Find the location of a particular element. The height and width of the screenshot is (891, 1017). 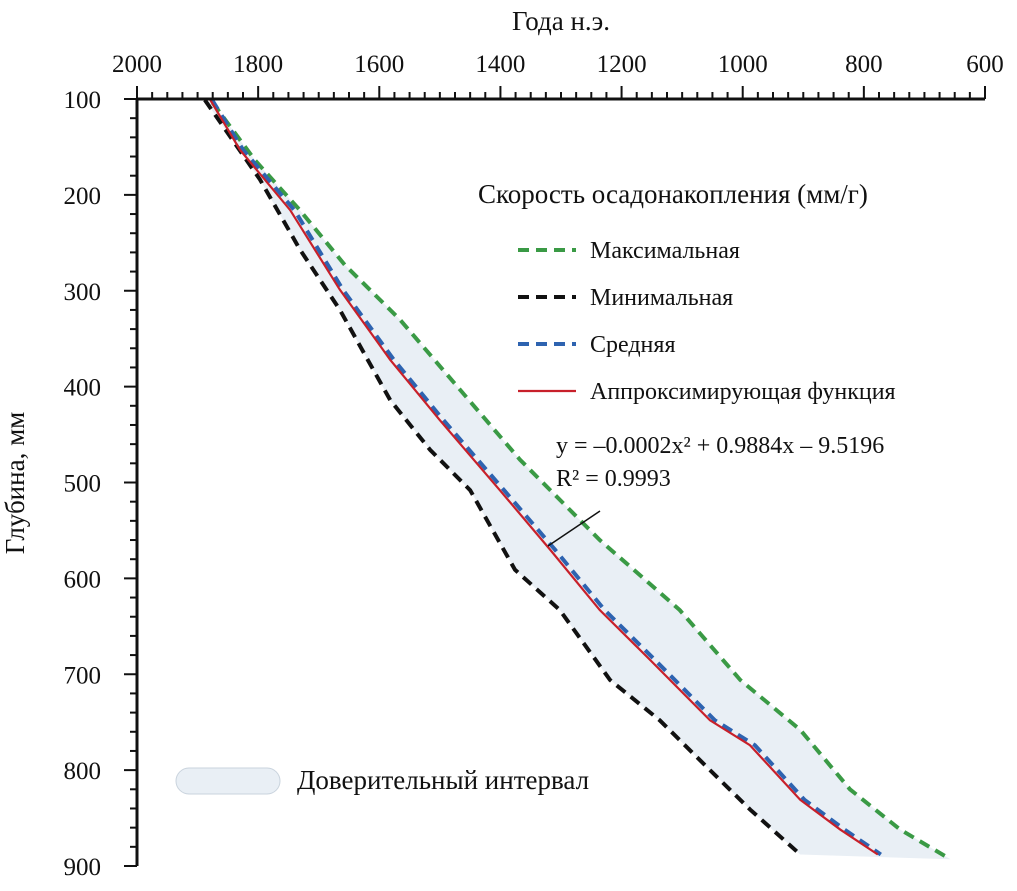

y-tick-label: 900 is located at coordinates (83, 867).